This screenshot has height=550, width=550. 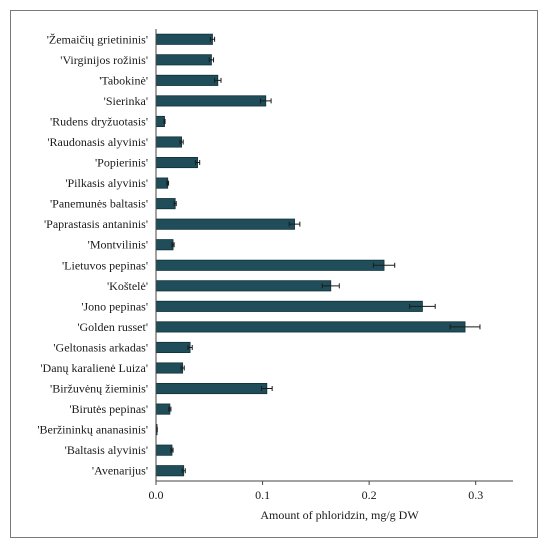 What do you see at coordinates (126, 101) in the screenshot?
I see `category-label: 'Sierinka'` at bounding box center [126, 101].